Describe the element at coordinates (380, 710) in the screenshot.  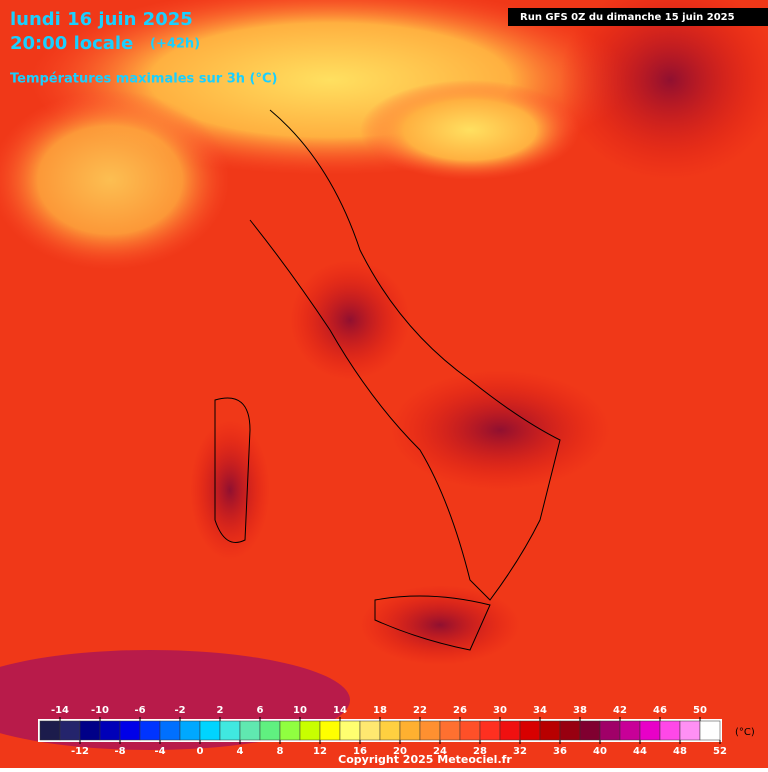
I see `scale-label: 18` at that location.